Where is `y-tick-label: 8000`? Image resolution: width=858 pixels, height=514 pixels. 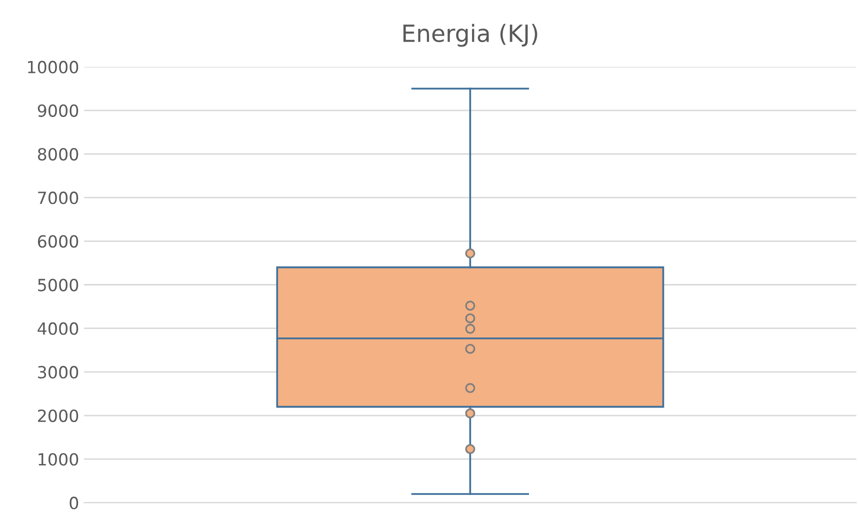
y-tick-label: 8000 is located at coordinates (58, 154).